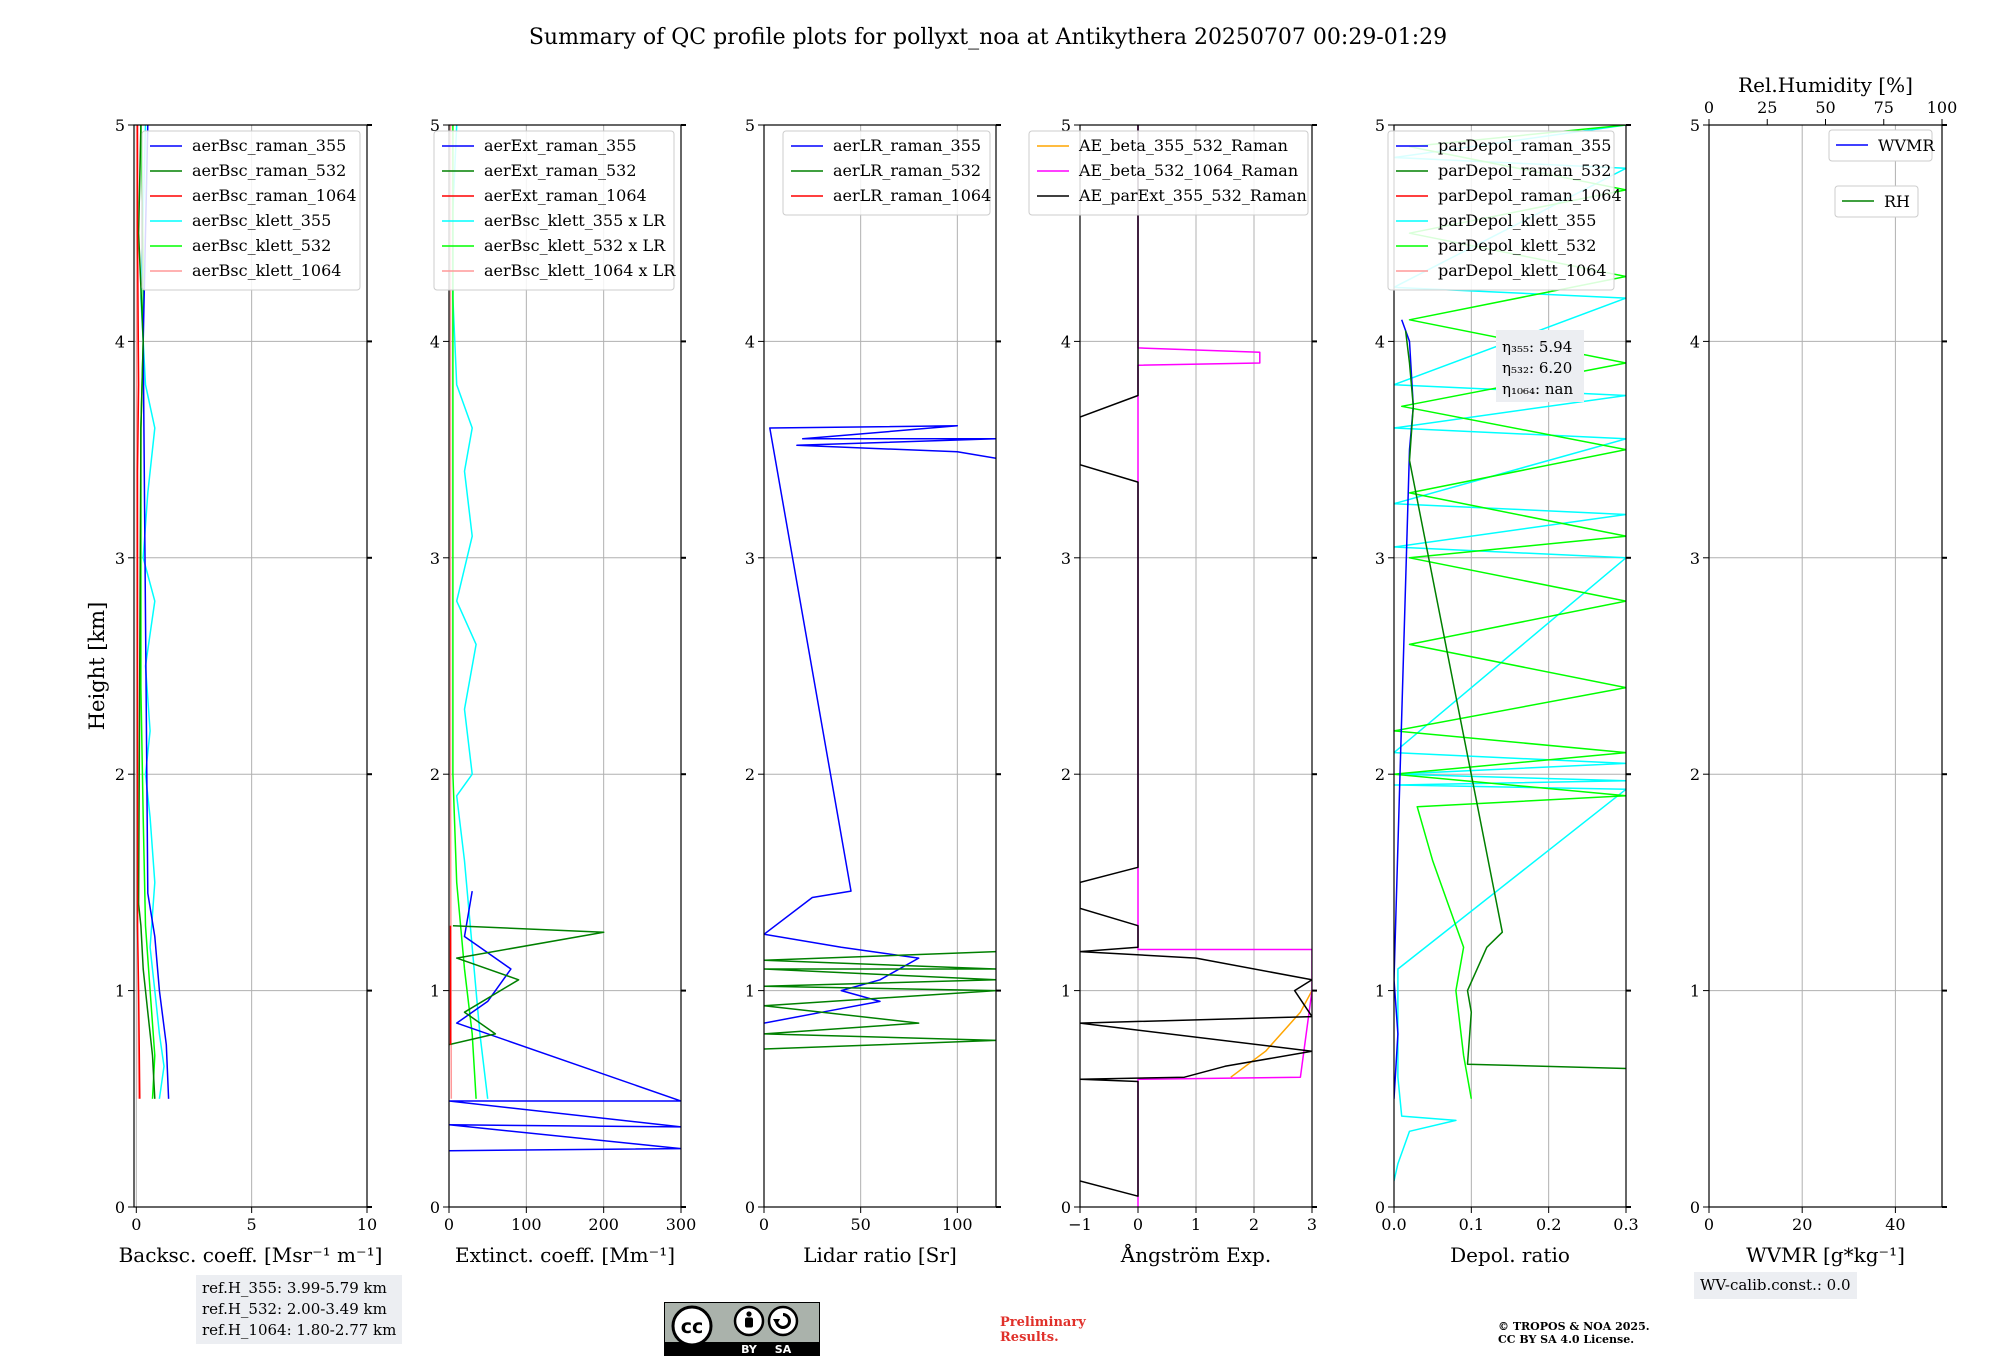  I want to click on legend-label: parDepol_raman_355, so click(1524, 145).